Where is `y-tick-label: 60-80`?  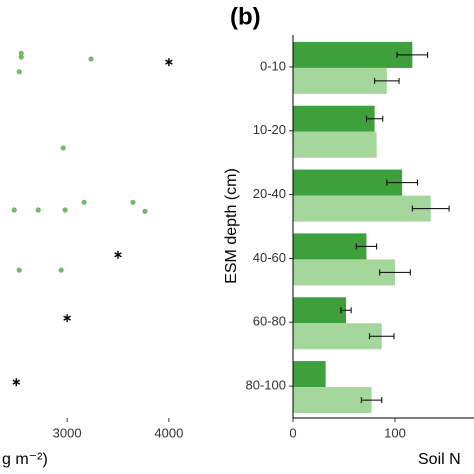
y-tick-label: 60-80 is located at coordinates (269, 321).